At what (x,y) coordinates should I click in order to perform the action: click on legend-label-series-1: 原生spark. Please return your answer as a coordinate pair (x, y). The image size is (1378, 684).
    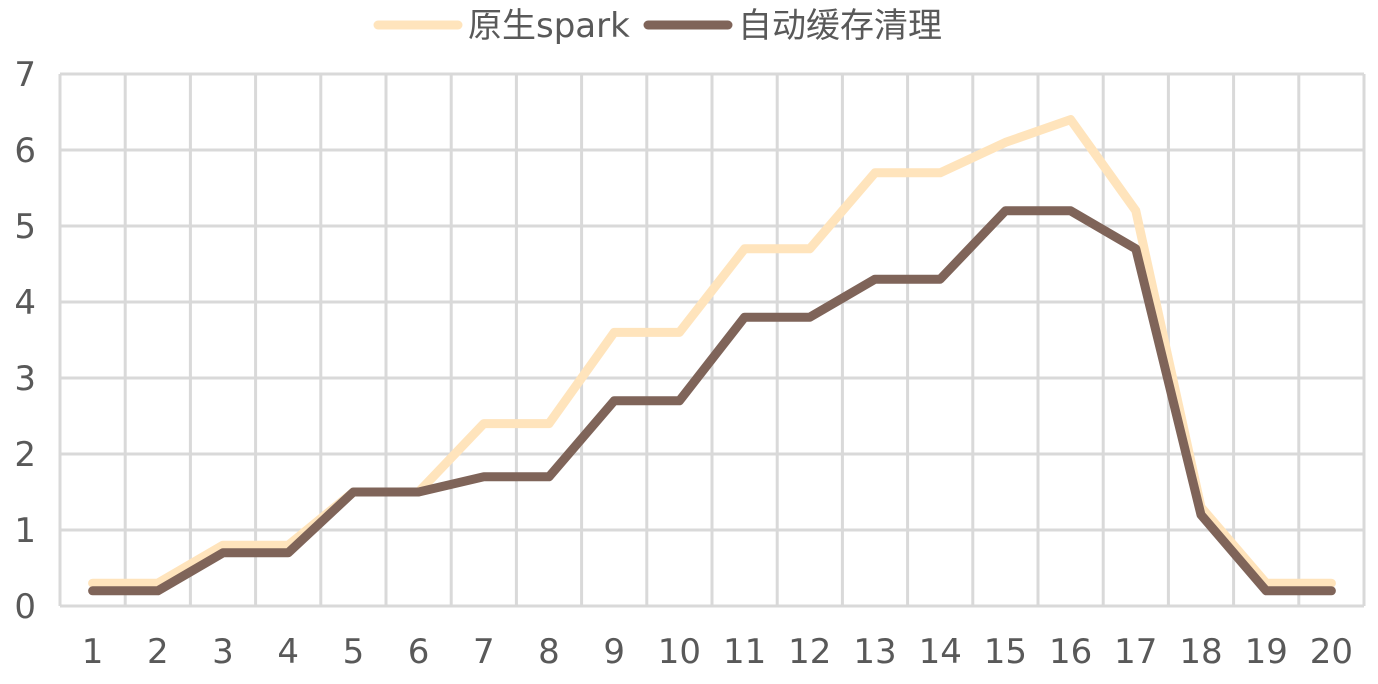
    Looking at the image, I should click on (549, 26).